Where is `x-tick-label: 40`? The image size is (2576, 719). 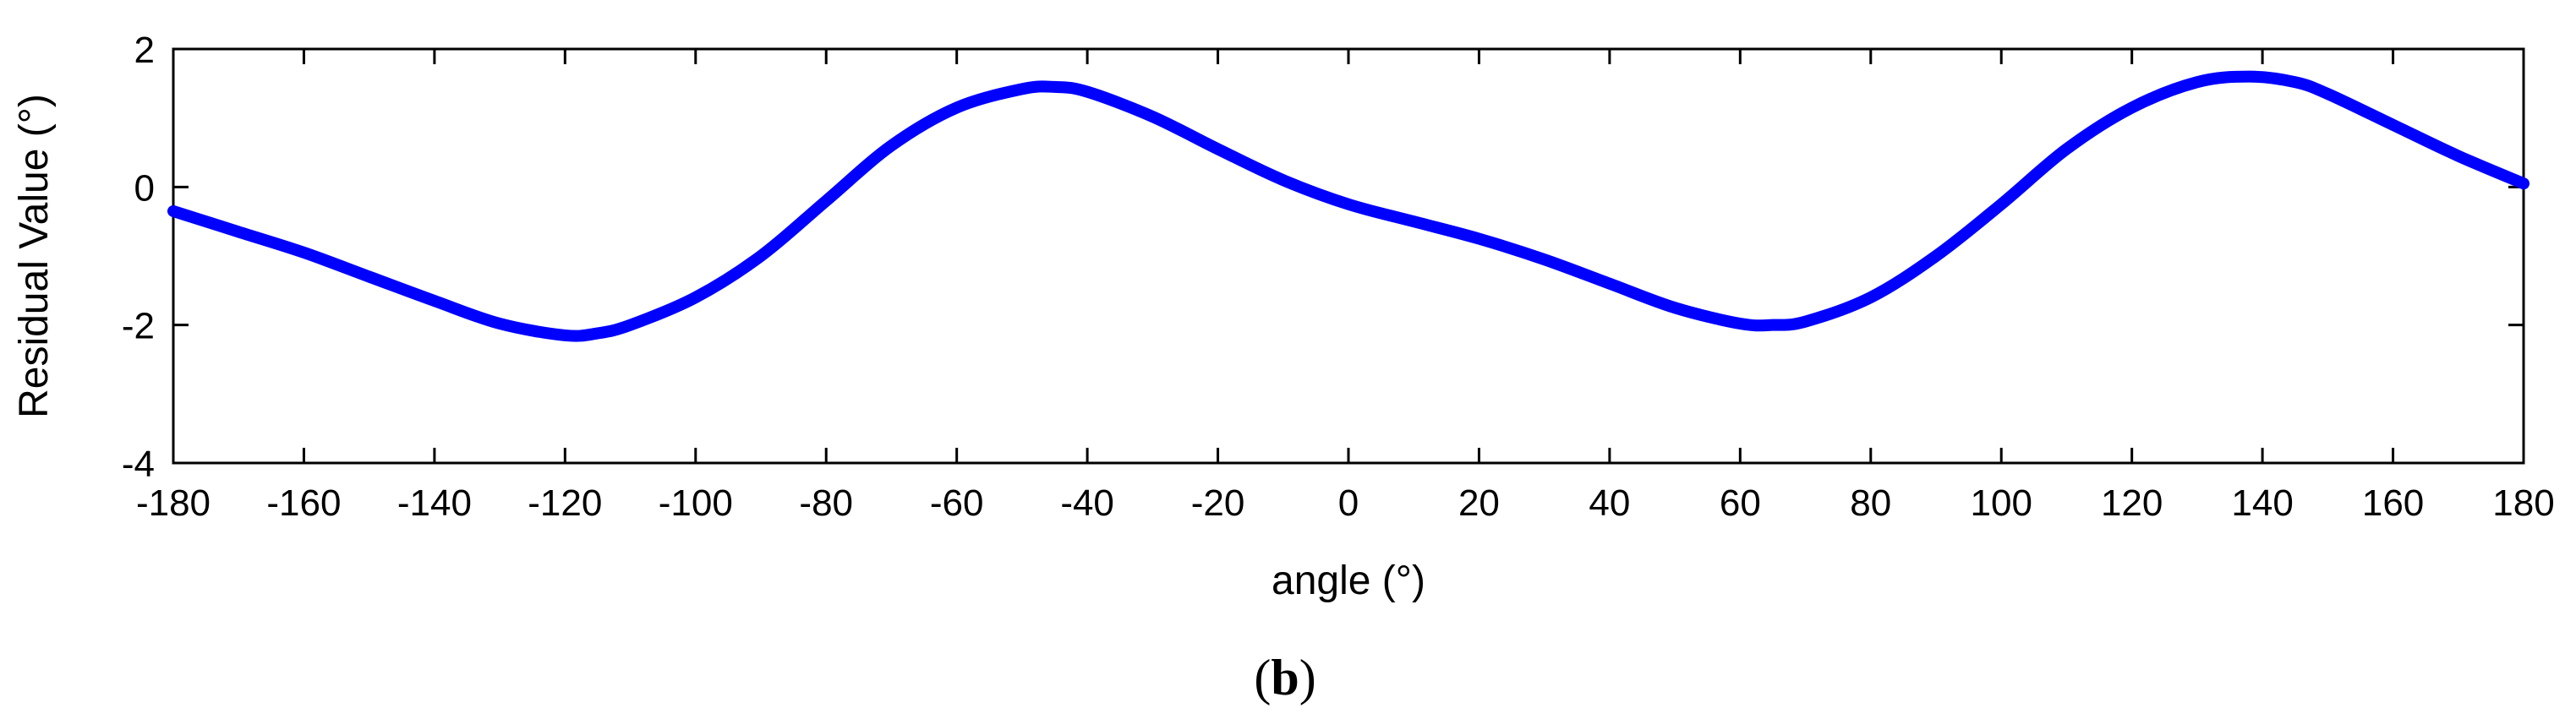
x-tick-label: 40 is located at coordinates (1610, 503).